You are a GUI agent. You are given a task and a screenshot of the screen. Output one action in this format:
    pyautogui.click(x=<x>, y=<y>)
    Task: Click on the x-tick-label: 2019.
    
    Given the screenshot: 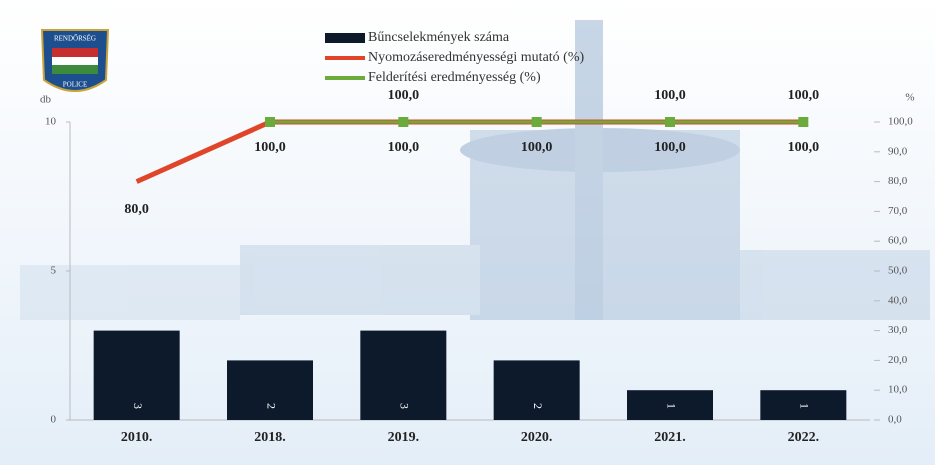 What is the action you would take?
    pyautogui.click(x=404, y=437)
    